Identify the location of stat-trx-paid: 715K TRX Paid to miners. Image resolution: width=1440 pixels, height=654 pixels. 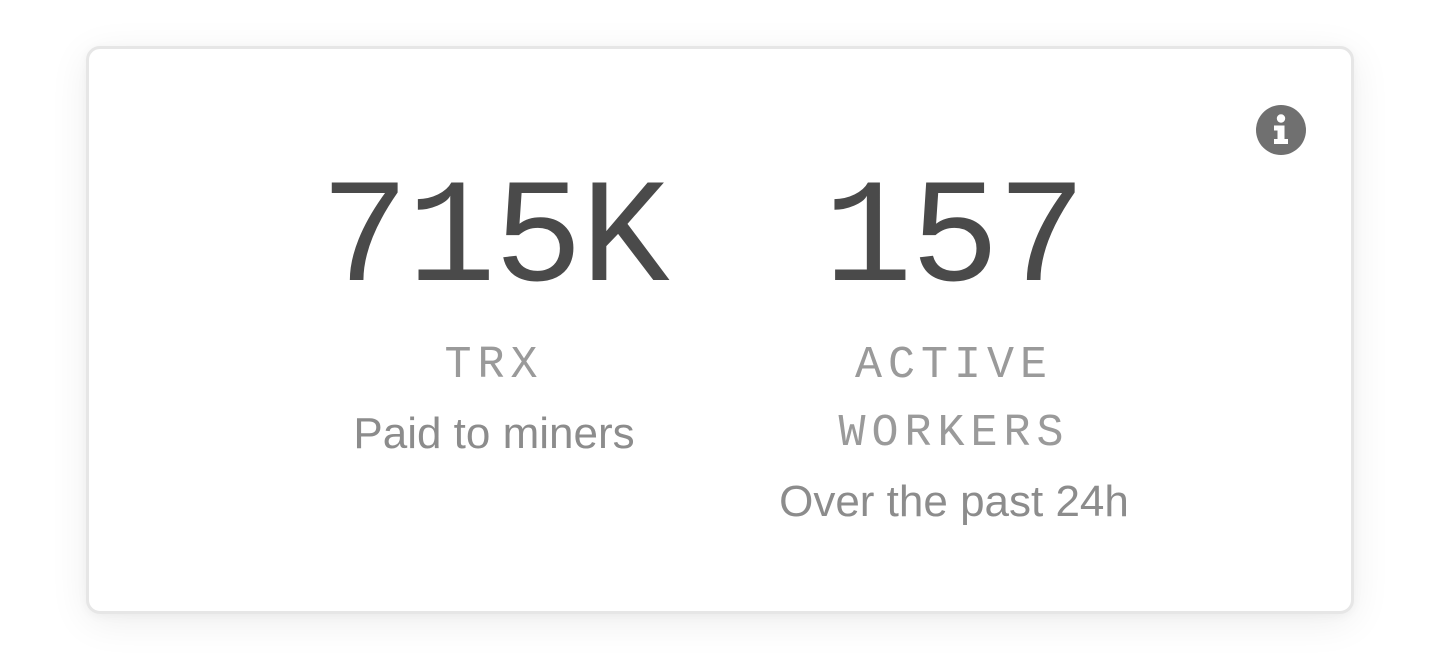
(494, 317).